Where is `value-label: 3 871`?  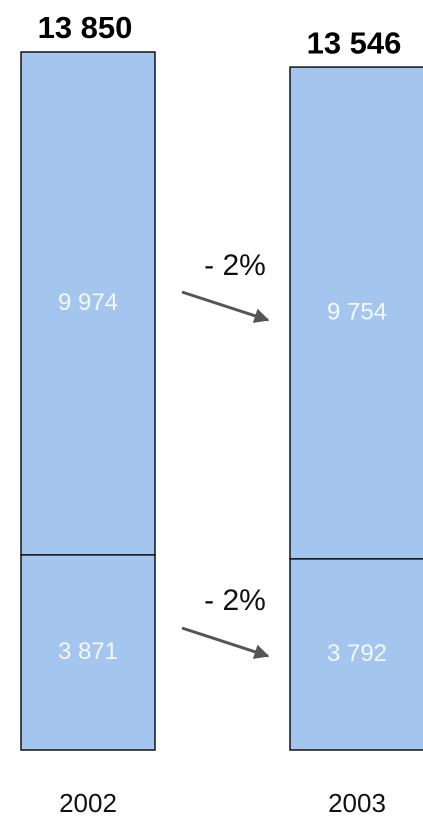 value-label: 3 871 is located at coordinates (88, 651).